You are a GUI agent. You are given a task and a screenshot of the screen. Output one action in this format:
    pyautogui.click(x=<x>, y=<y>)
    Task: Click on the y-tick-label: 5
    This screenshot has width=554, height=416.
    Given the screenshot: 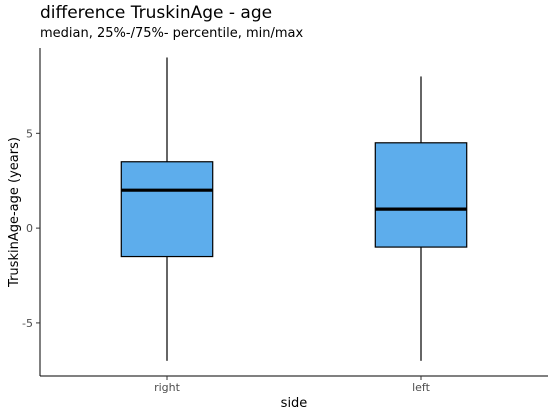 What is the action you would take?
    pyautogui.click(x=29, y=133)
    